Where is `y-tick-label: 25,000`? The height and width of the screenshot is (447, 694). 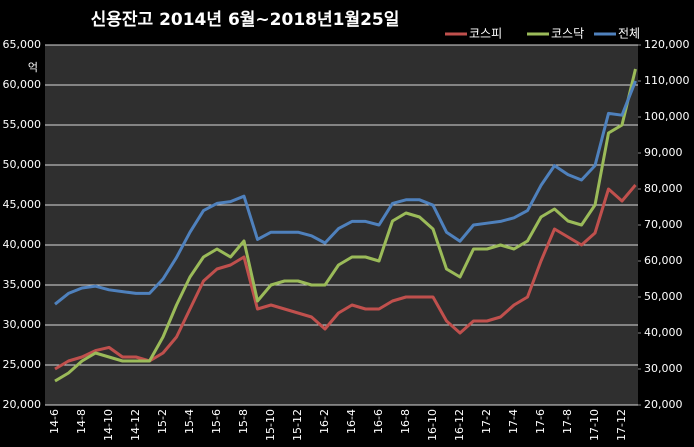
y-tick-label: 25,000 is located at coordinates (22, 364).